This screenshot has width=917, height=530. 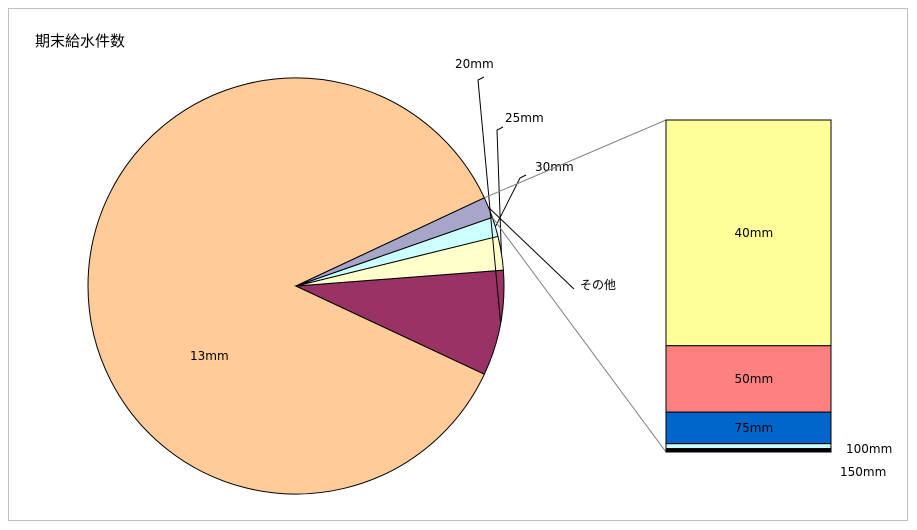 I want to click on segment-label-150mm: 150mm, so click(x=863, y=472).